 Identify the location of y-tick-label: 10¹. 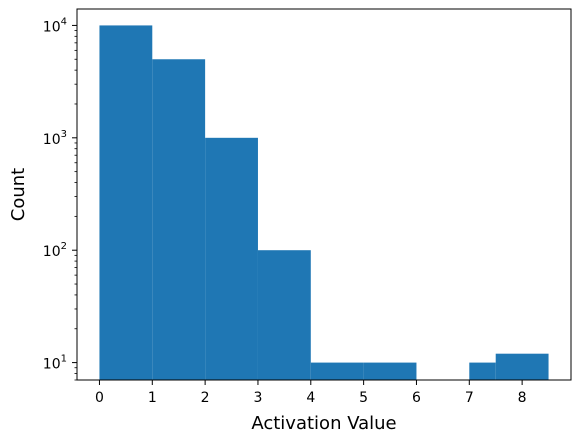
(55, 363).